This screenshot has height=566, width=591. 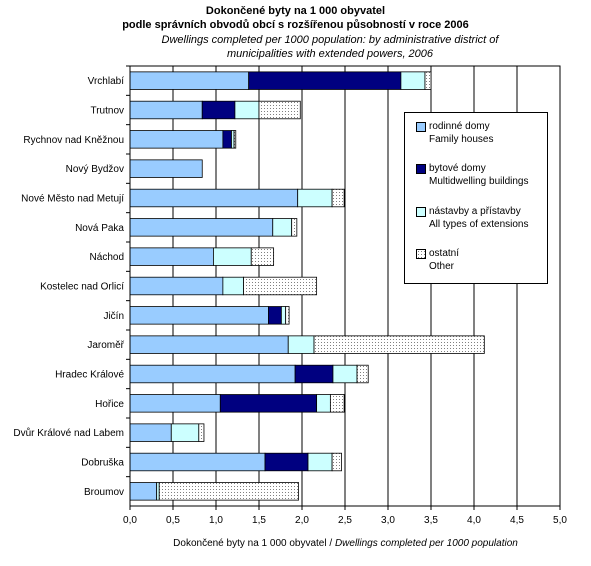 What do you see at coordinates (113, 316) in the screenshot?
I see `category-label: Jičín` at bounding box center [113, 316].